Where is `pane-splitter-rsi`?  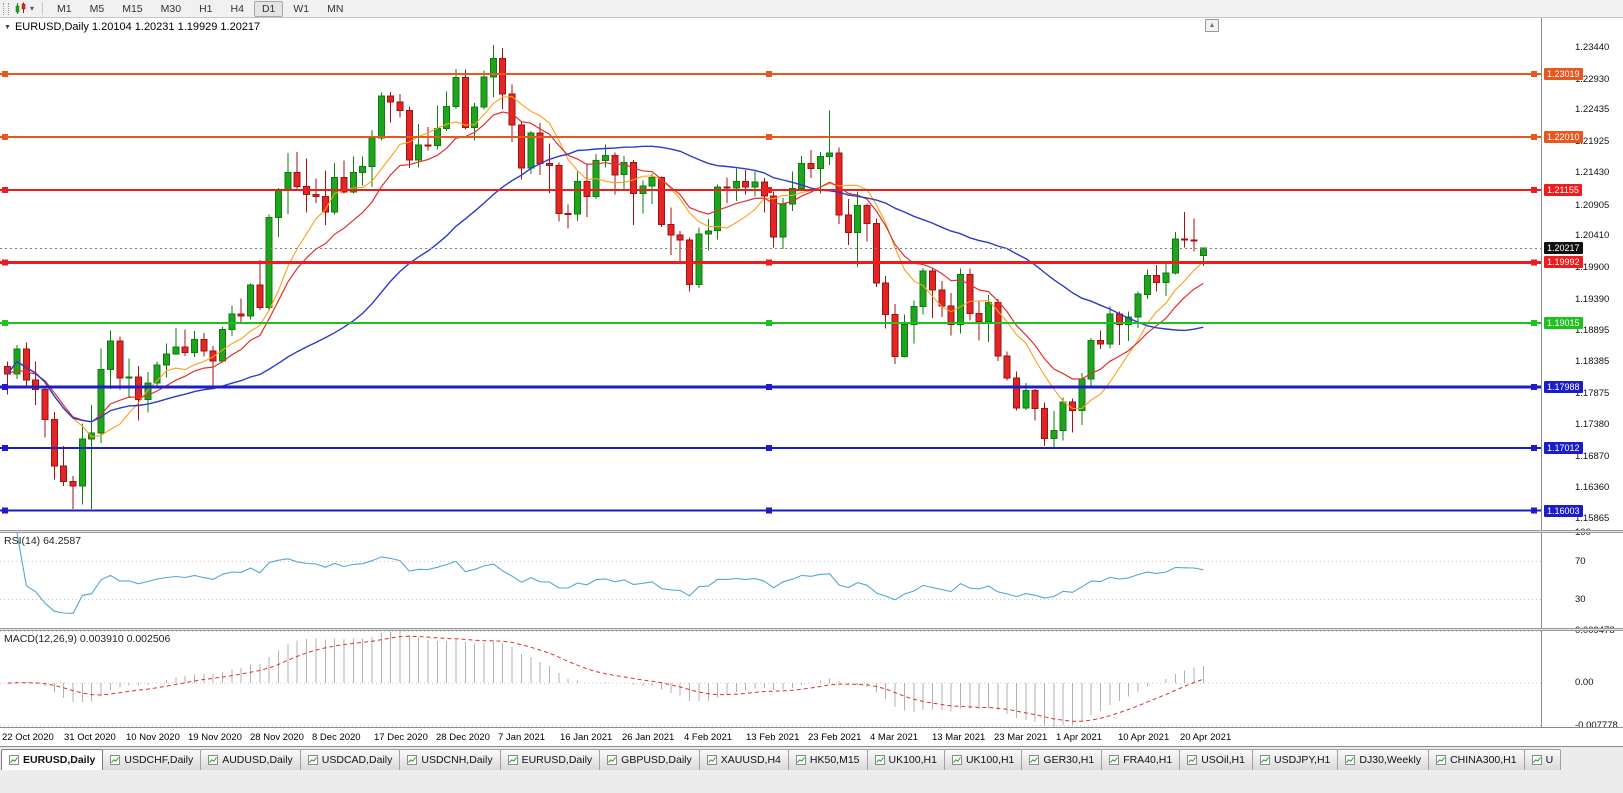
pane-splitter-rsi is located at coordinates (811, 531).